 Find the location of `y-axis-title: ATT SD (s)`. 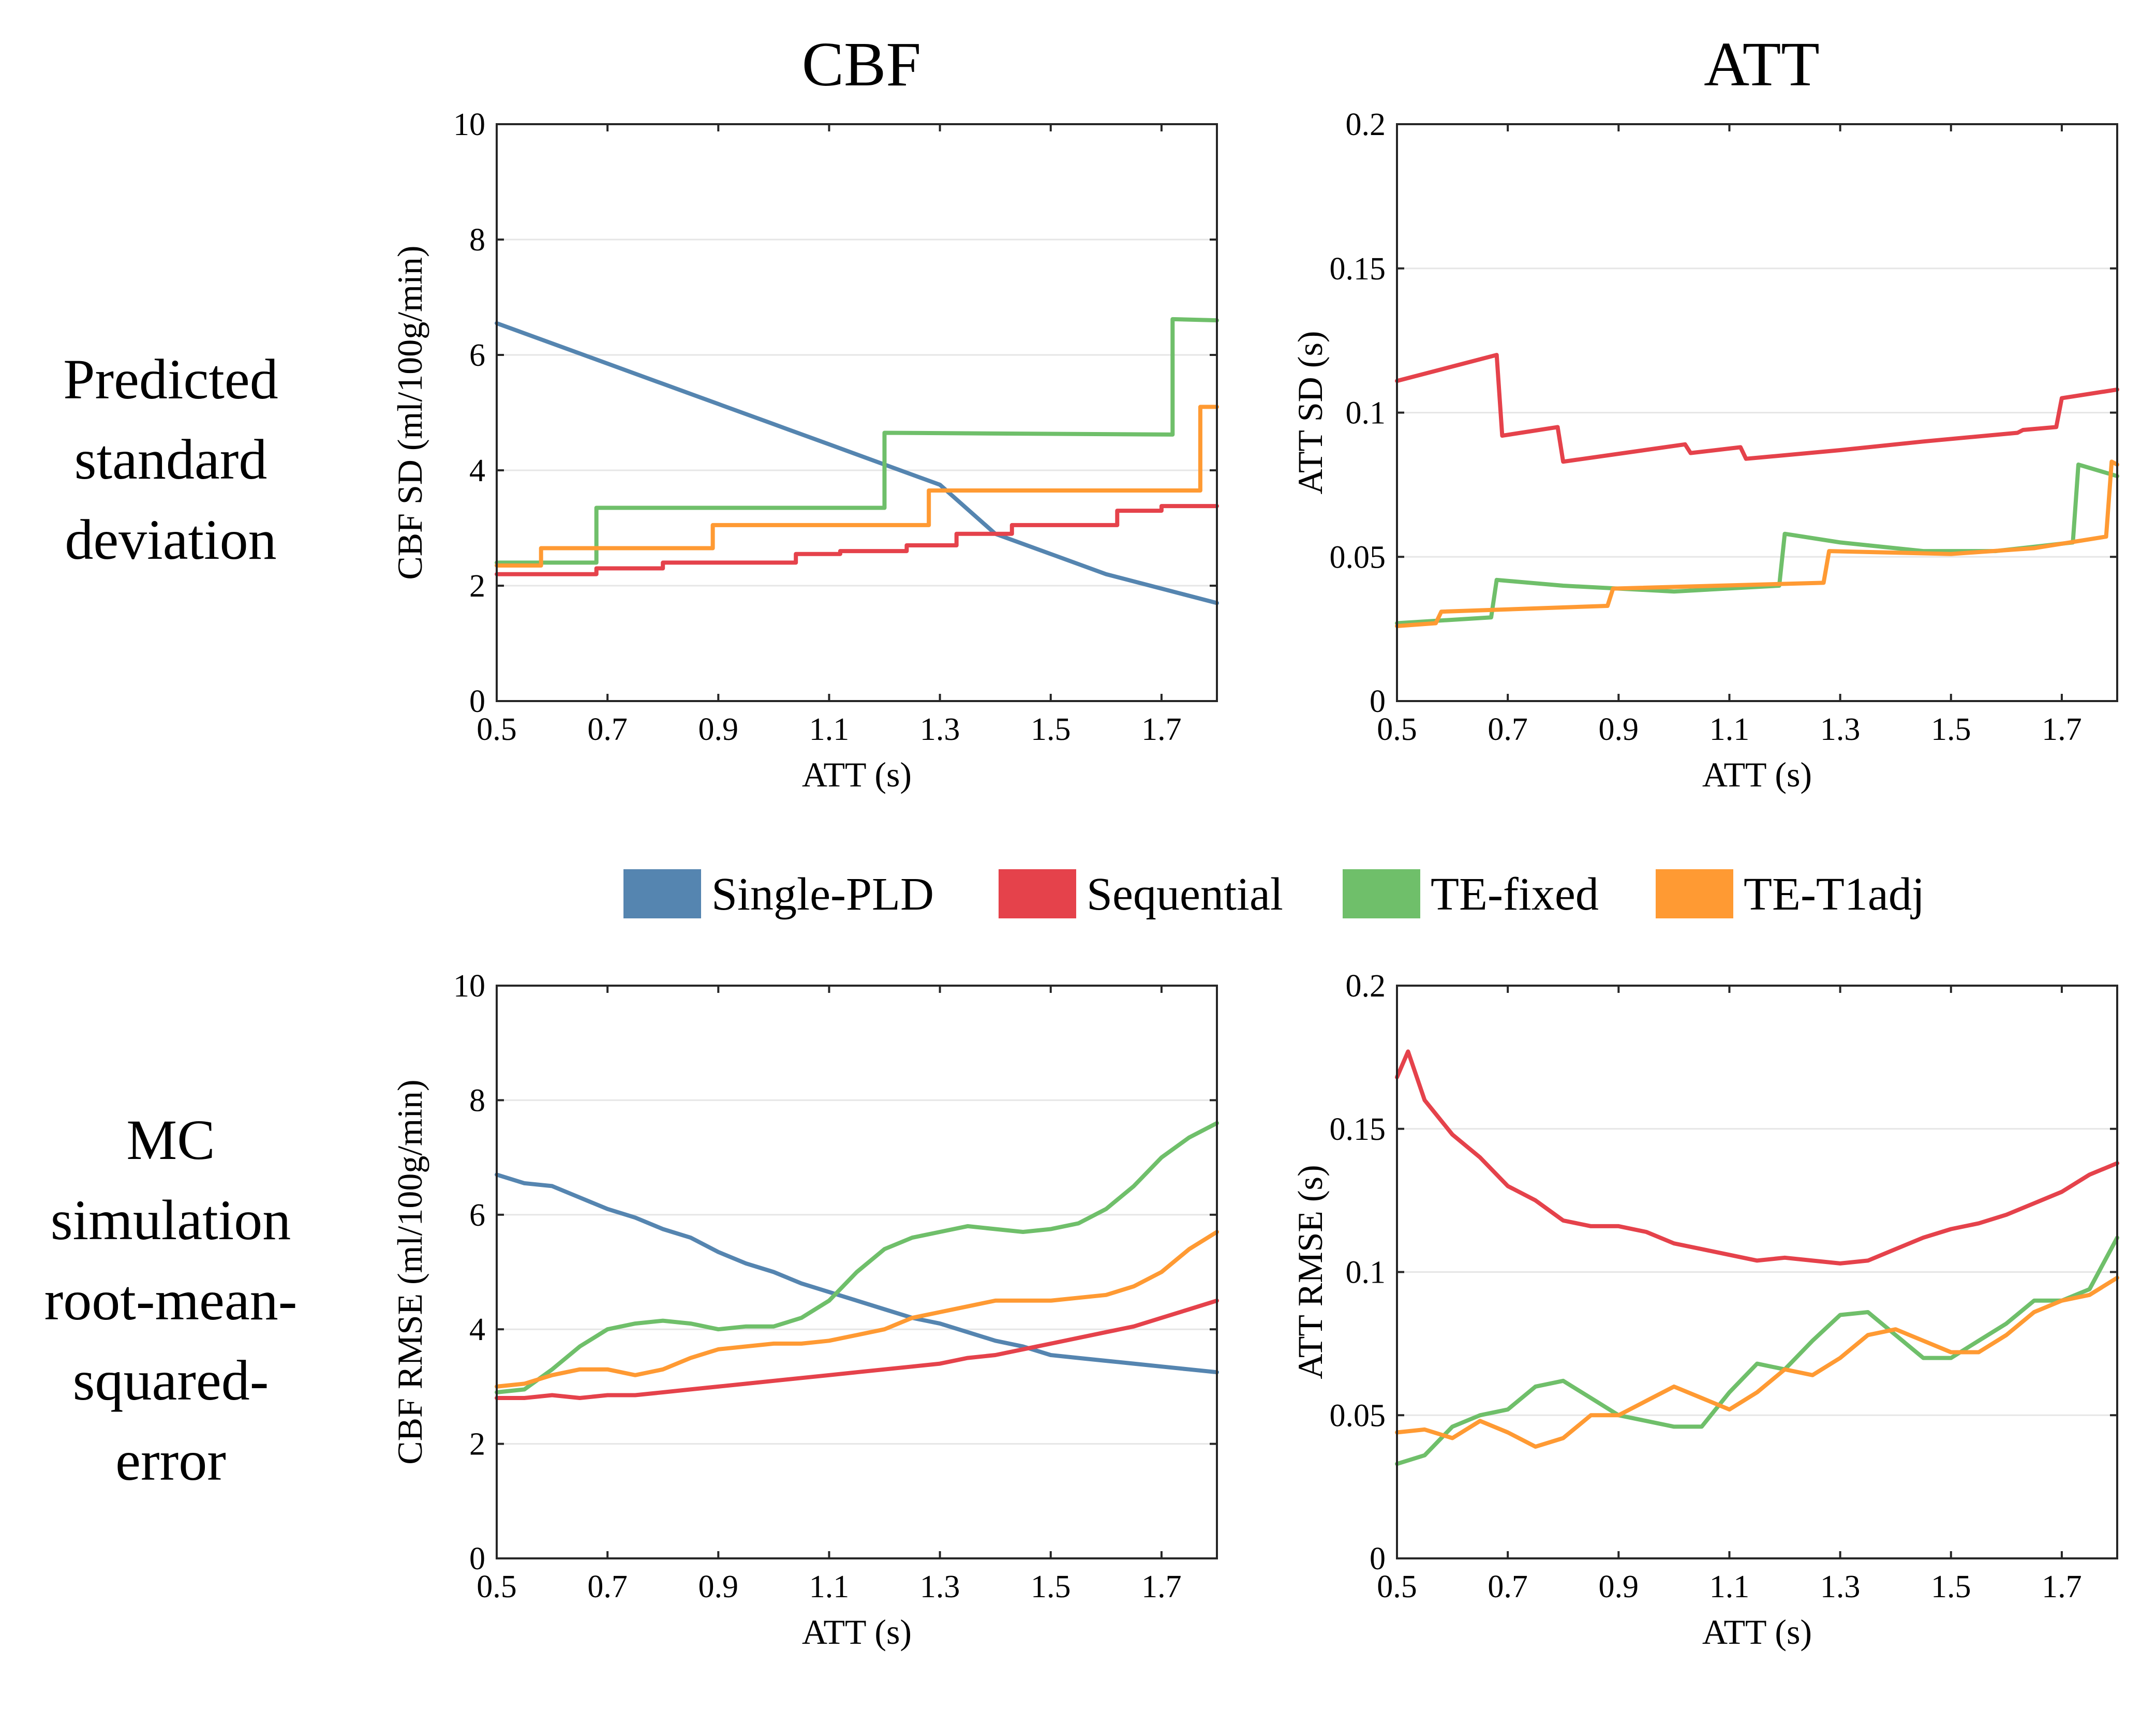

y-axis-title: ATT SD (s) is located at coordinates (1310, 412).